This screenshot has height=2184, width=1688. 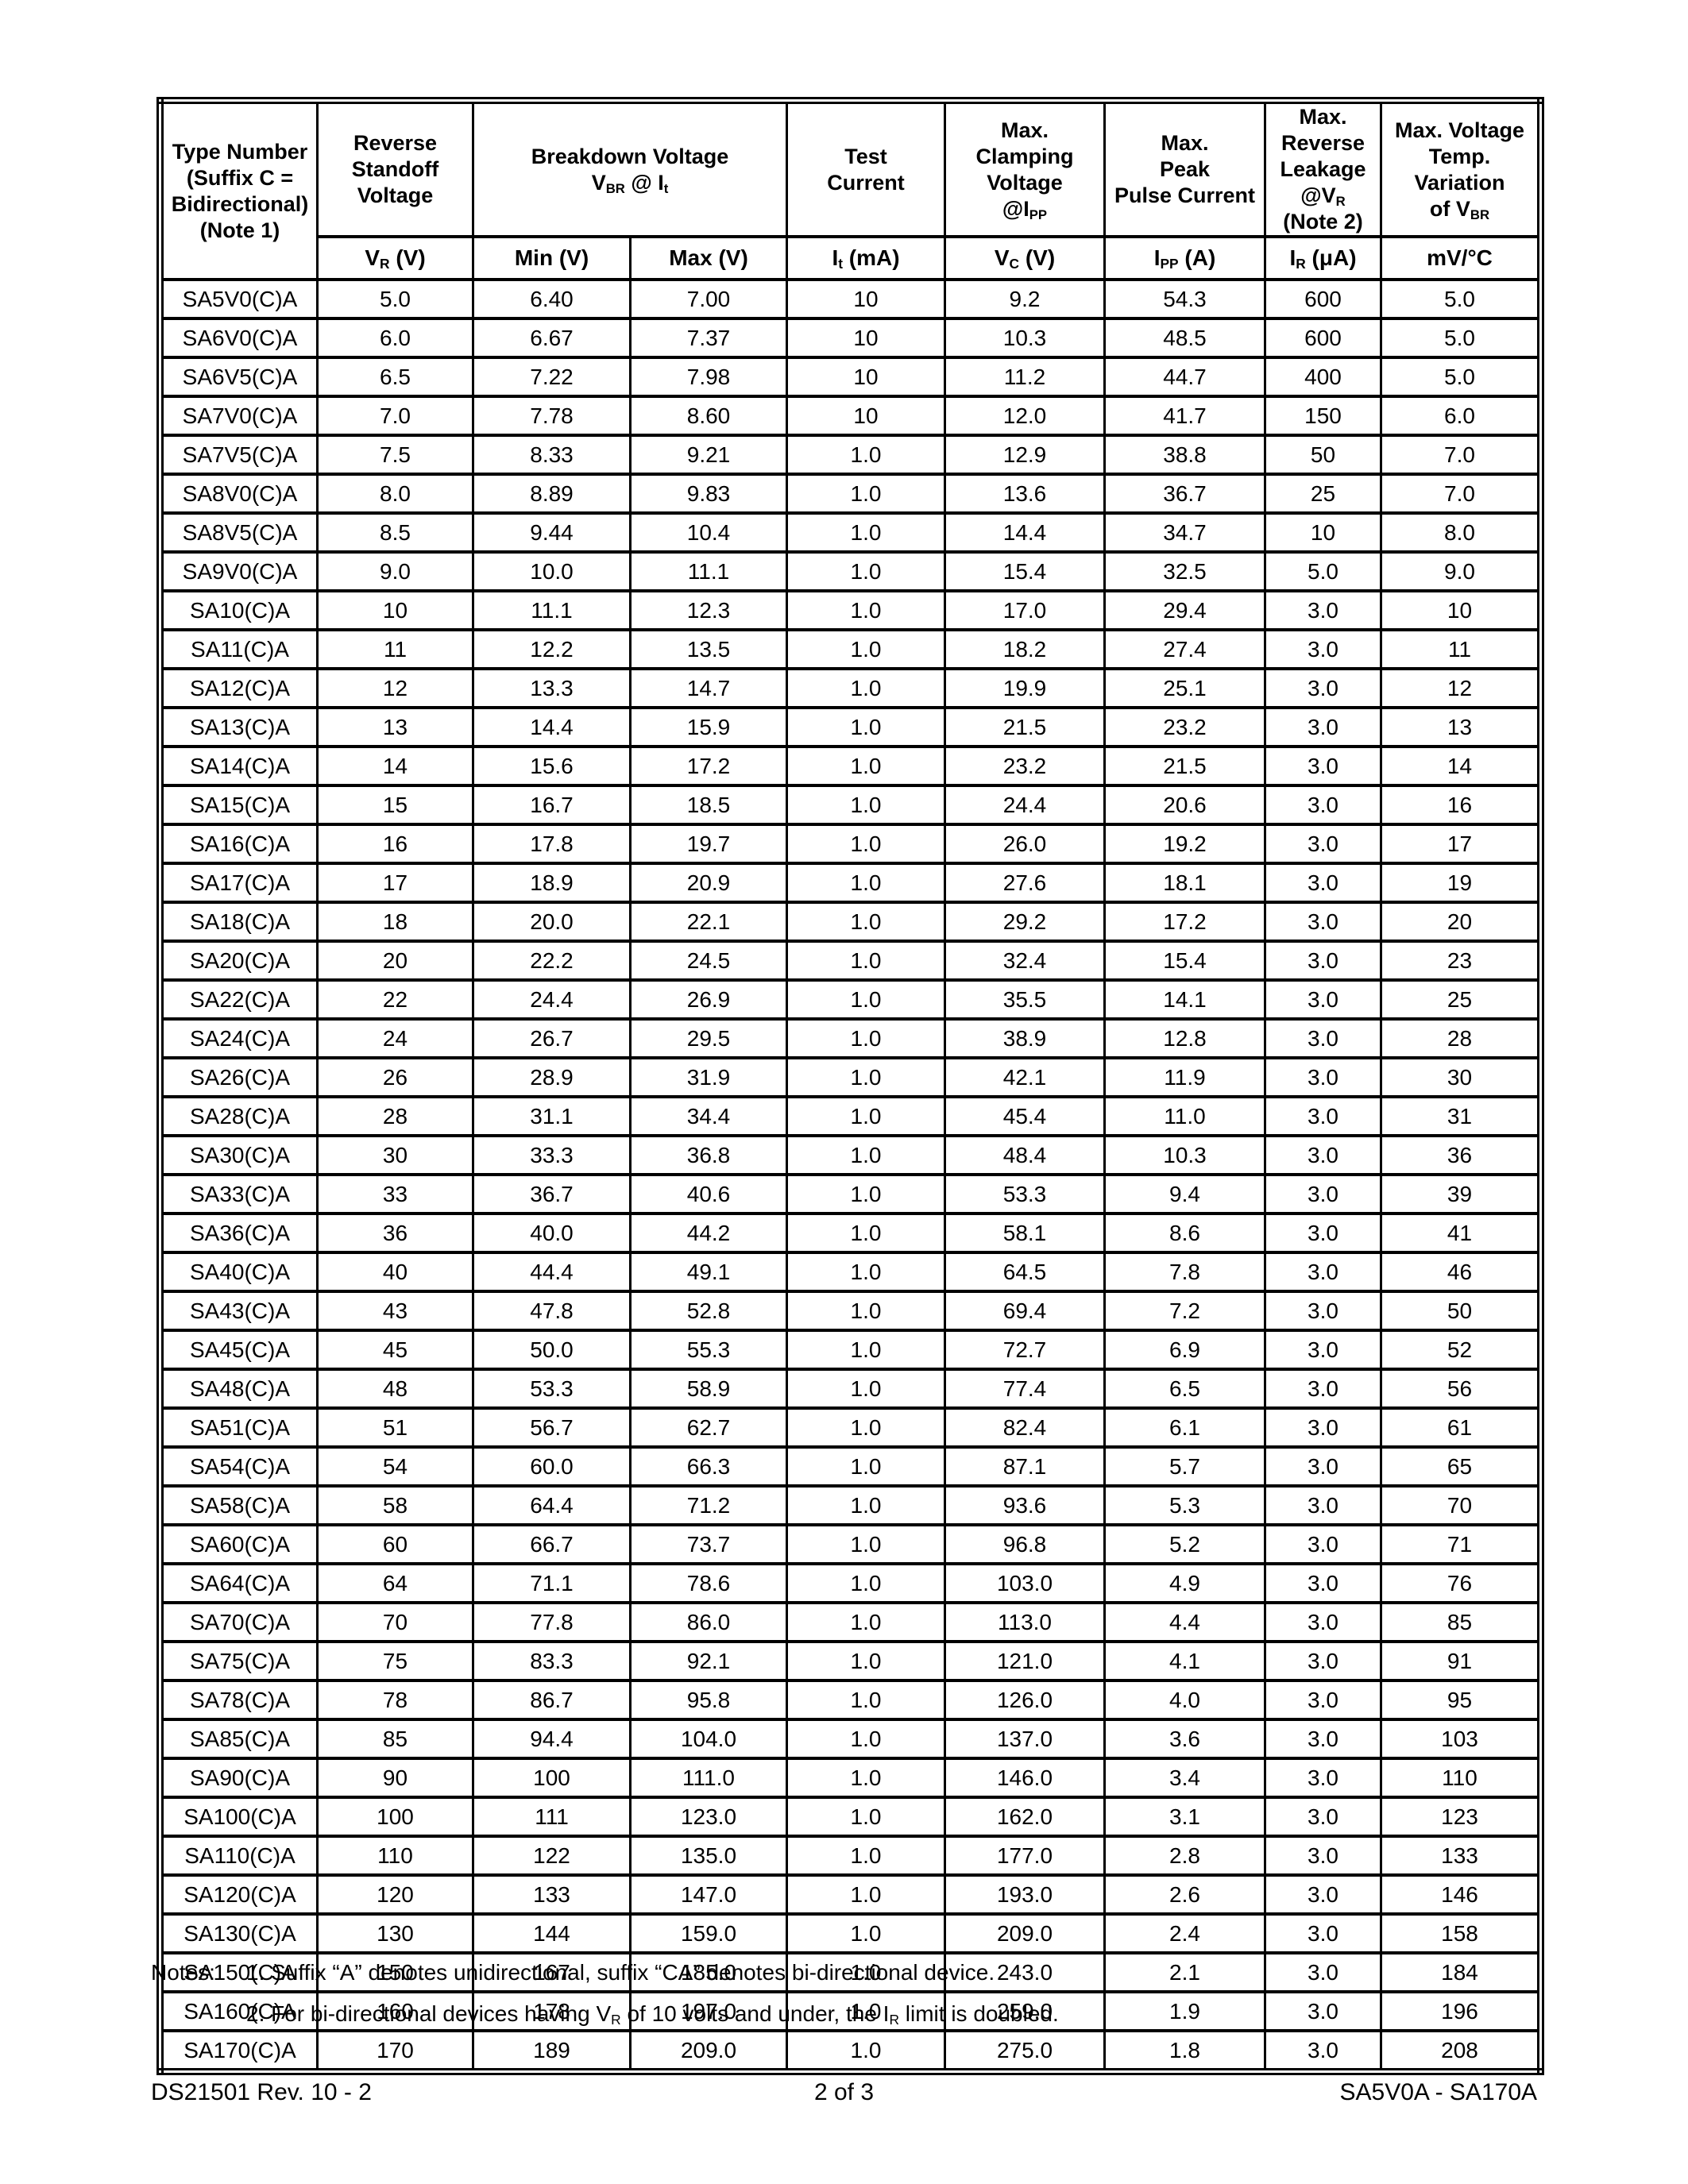 I want to click on cell-ipp: 29.4, so click(x=1184, y=610).